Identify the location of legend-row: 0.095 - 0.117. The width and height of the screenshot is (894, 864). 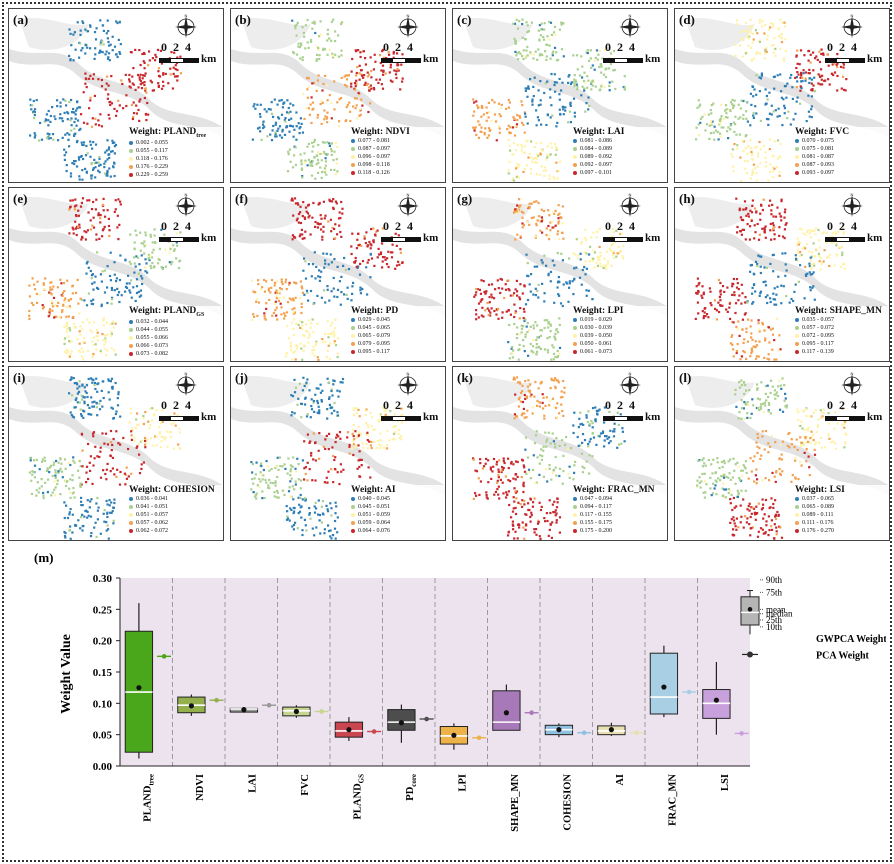
(398, 352).